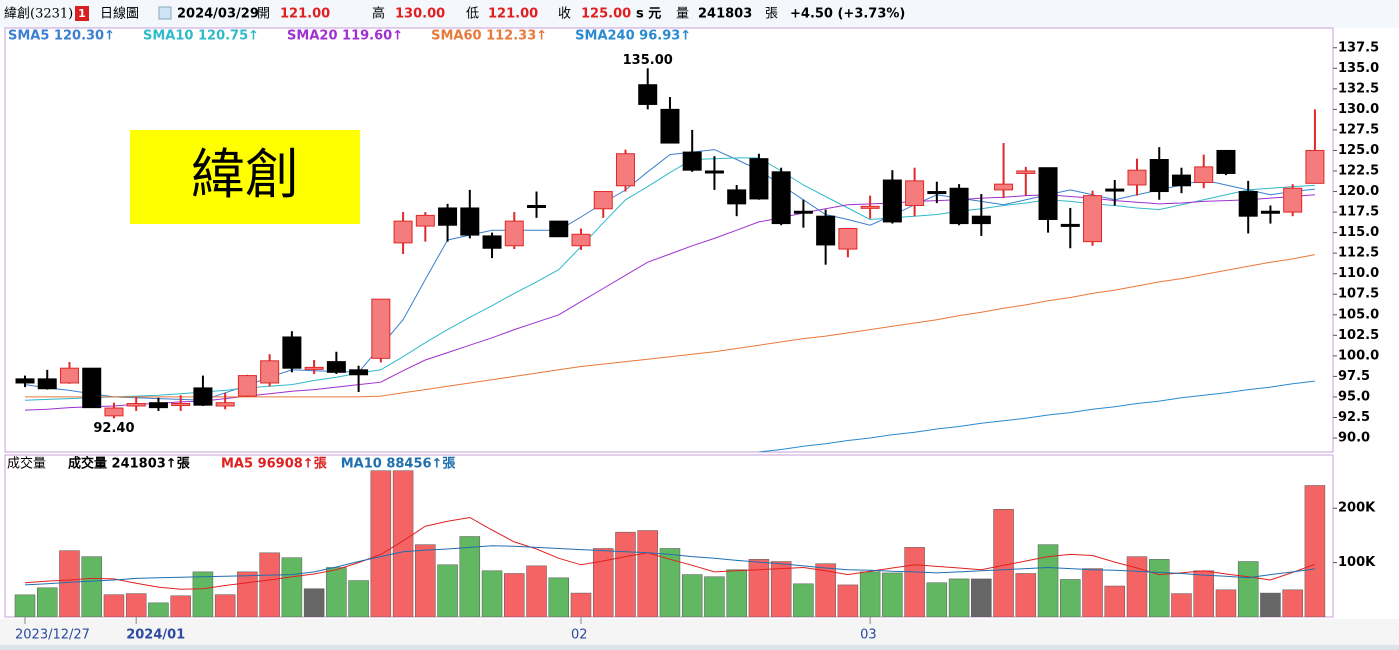  Describe the element at coordinates (648, 14) in the screenshot. I see `unit: s 元` at that location.